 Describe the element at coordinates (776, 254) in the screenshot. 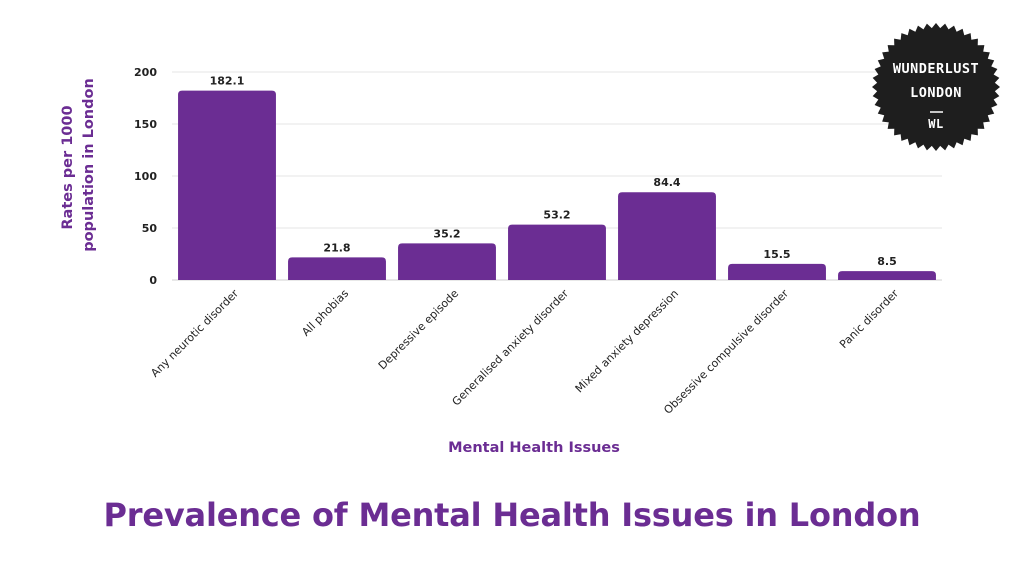

I see `data-label-6: 15.5` at that location.